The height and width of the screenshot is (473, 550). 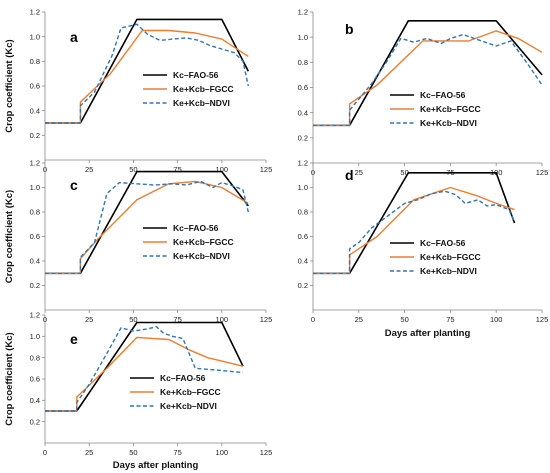 What do you see at coordinates (74, 185) in the screenshot?
I see `panel-label: c` at bounding box center [74, 185].